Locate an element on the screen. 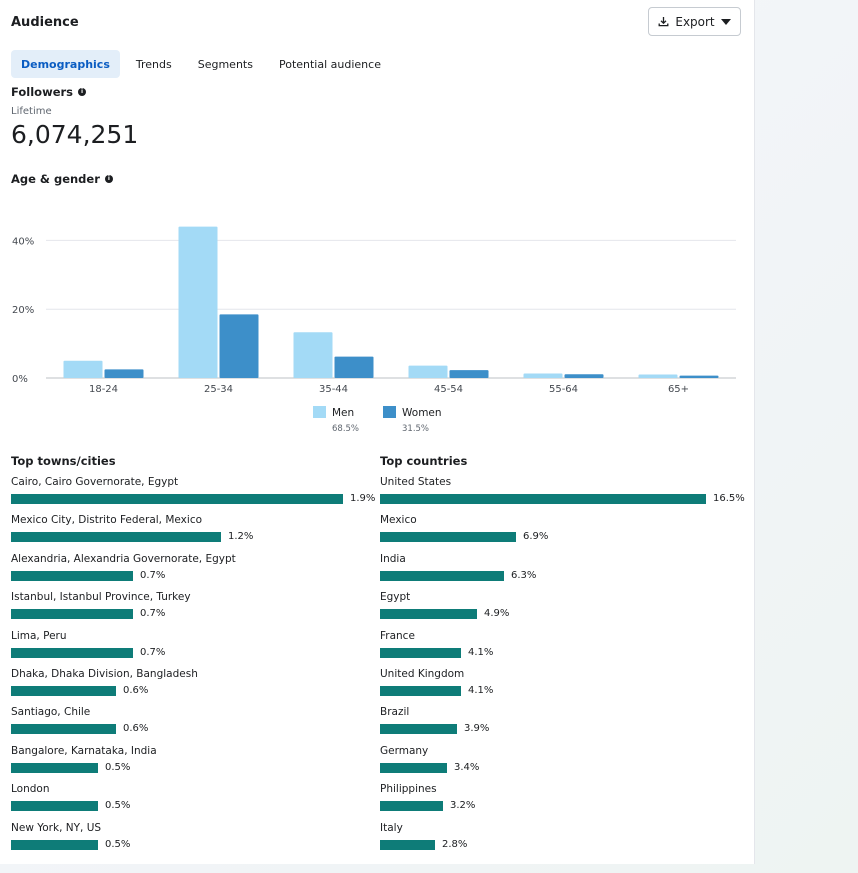 This screenshot has height=873, width=858. x-tick-label: 45-54 is located at coordinates (448, 389).